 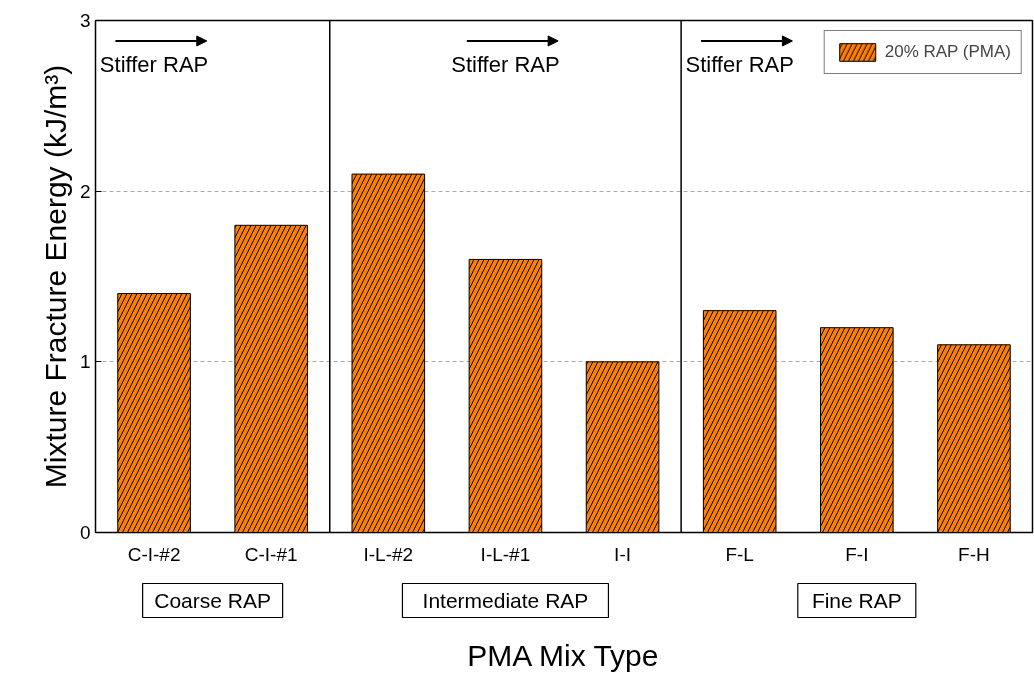 I want to click on text: Fine RAP, so click(x=856, y=600).